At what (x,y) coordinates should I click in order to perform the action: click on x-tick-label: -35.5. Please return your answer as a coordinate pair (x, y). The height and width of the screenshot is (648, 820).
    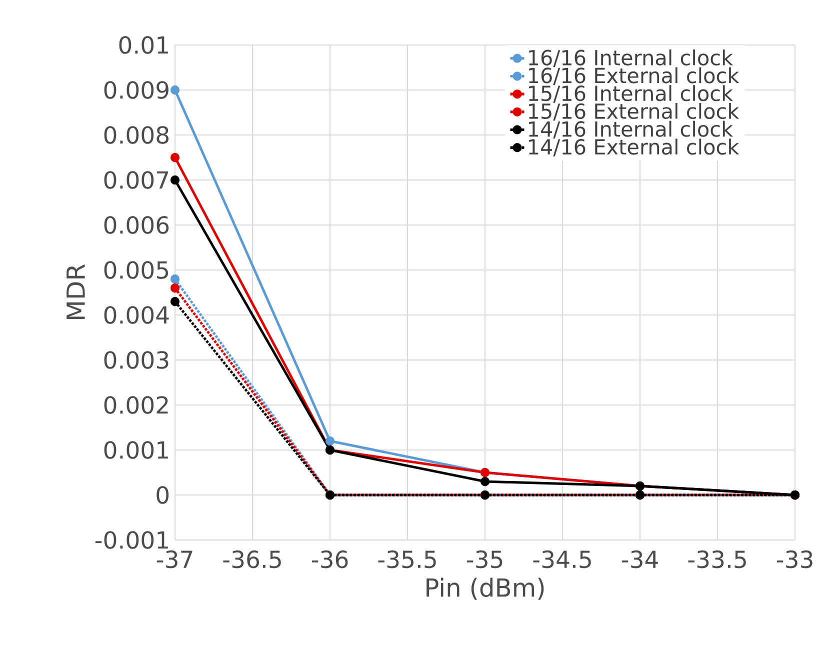
    Looking at the image, I should click on (407, 559).